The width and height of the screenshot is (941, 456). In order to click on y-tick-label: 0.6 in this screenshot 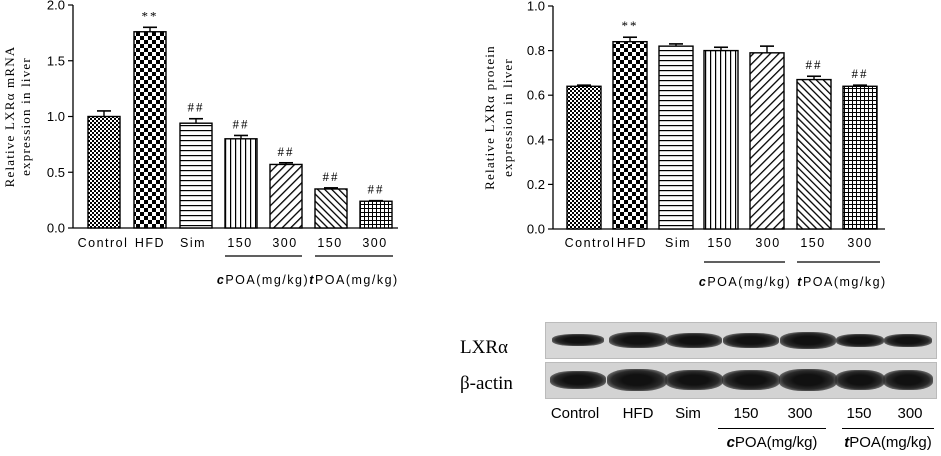, I will do `click(536, 95)`.